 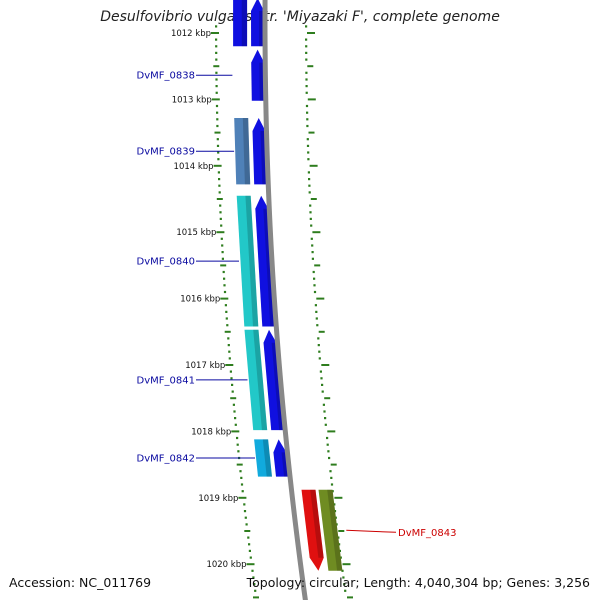 I want to click on gene-label: DvMF_0843, so click(x=427, y=533).